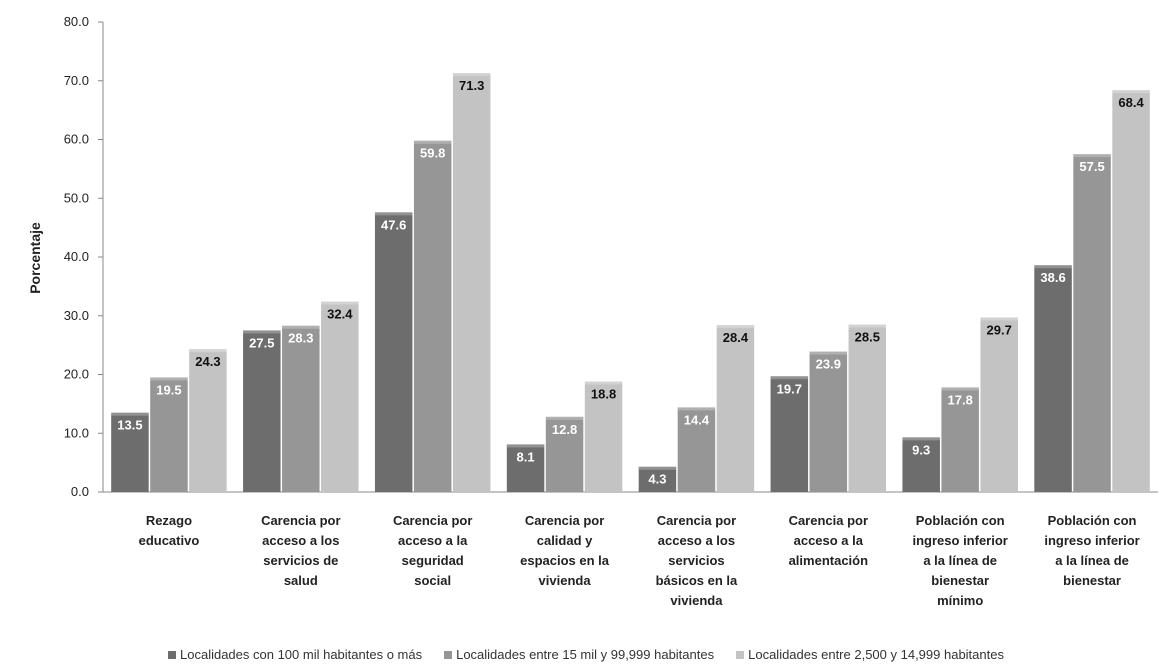  I want to click on x-category-label: servicios, so click(696, 560).